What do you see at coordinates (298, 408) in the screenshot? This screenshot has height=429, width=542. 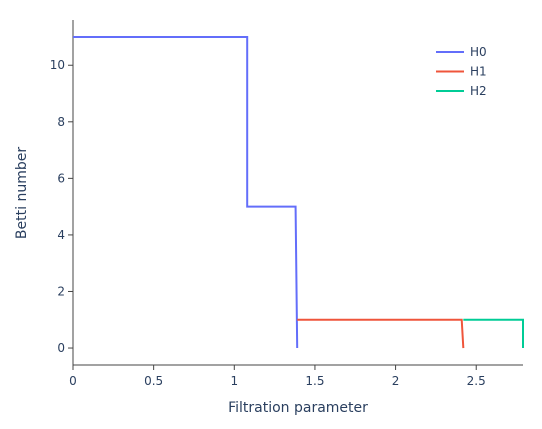 I see `x-axis-title: Filtration parameter` at bounding box center [298, 408].